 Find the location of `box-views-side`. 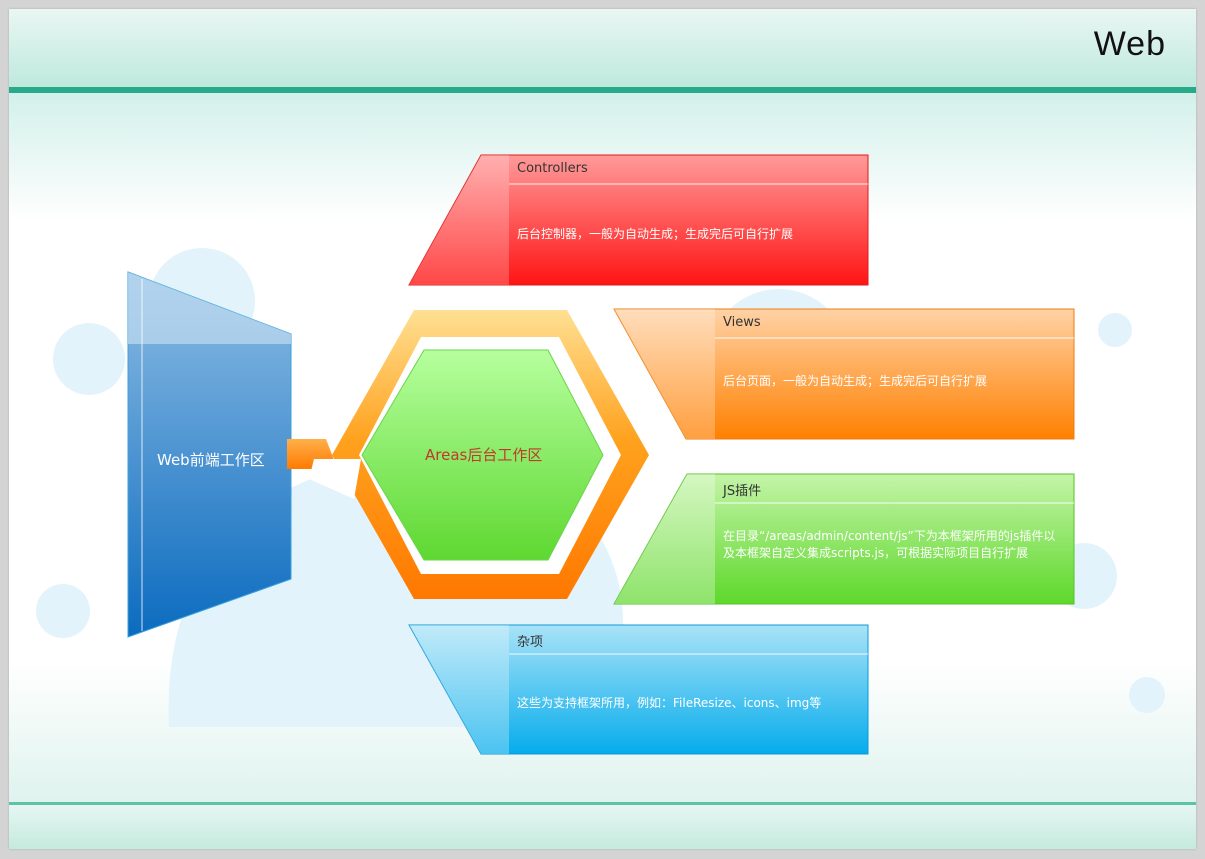

box-views-side is located at coordinates (664, 374).